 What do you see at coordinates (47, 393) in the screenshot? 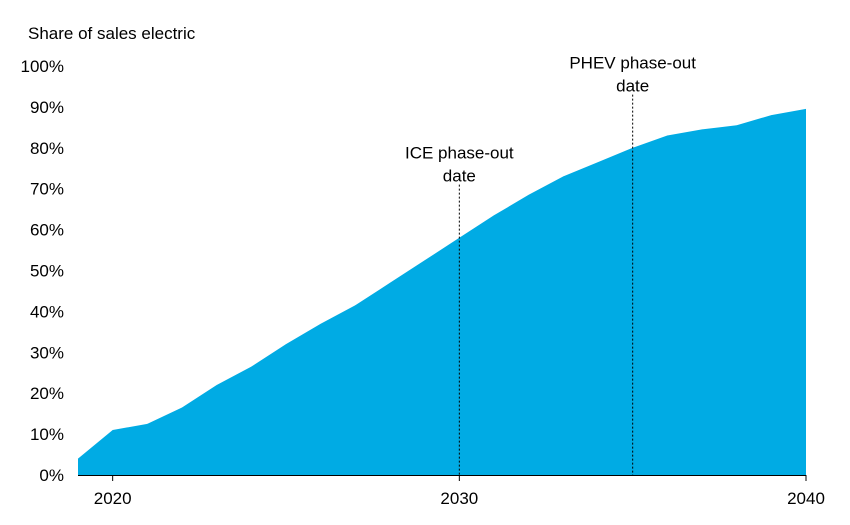
I see `y-tick-label: 20%` at bounding box center [47, 393].